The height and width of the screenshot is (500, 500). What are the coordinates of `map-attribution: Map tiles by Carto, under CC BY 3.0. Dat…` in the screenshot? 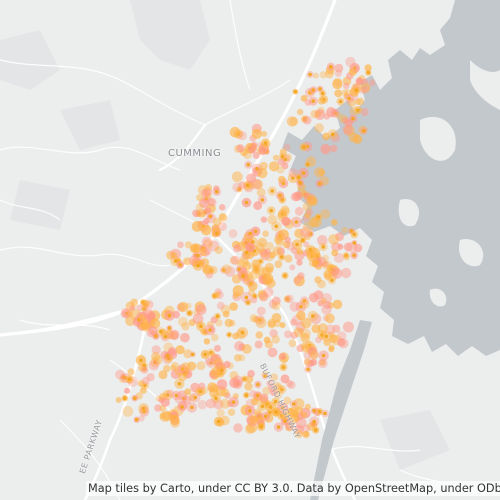 It's located at (293, 488).